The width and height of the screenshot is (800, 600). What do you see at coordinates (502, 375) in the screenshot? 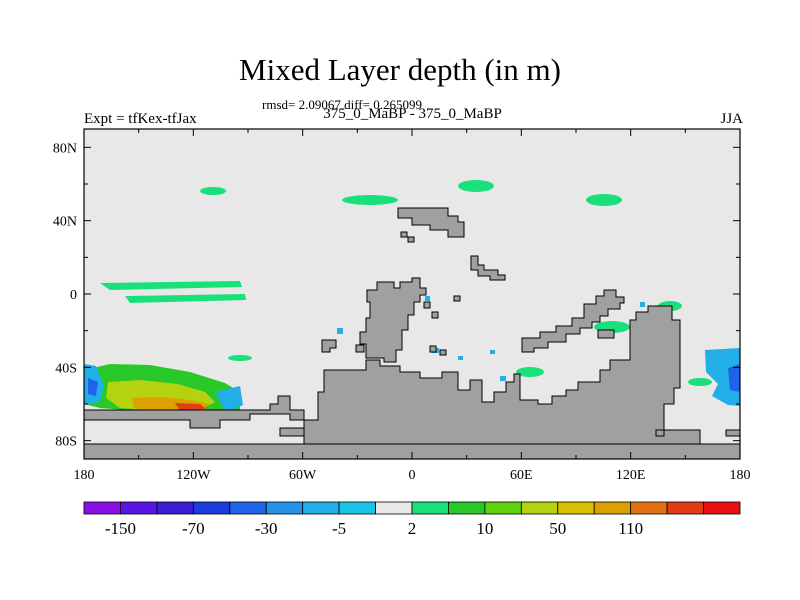
I see `land-east-tower` at bounding box center [502, 375].